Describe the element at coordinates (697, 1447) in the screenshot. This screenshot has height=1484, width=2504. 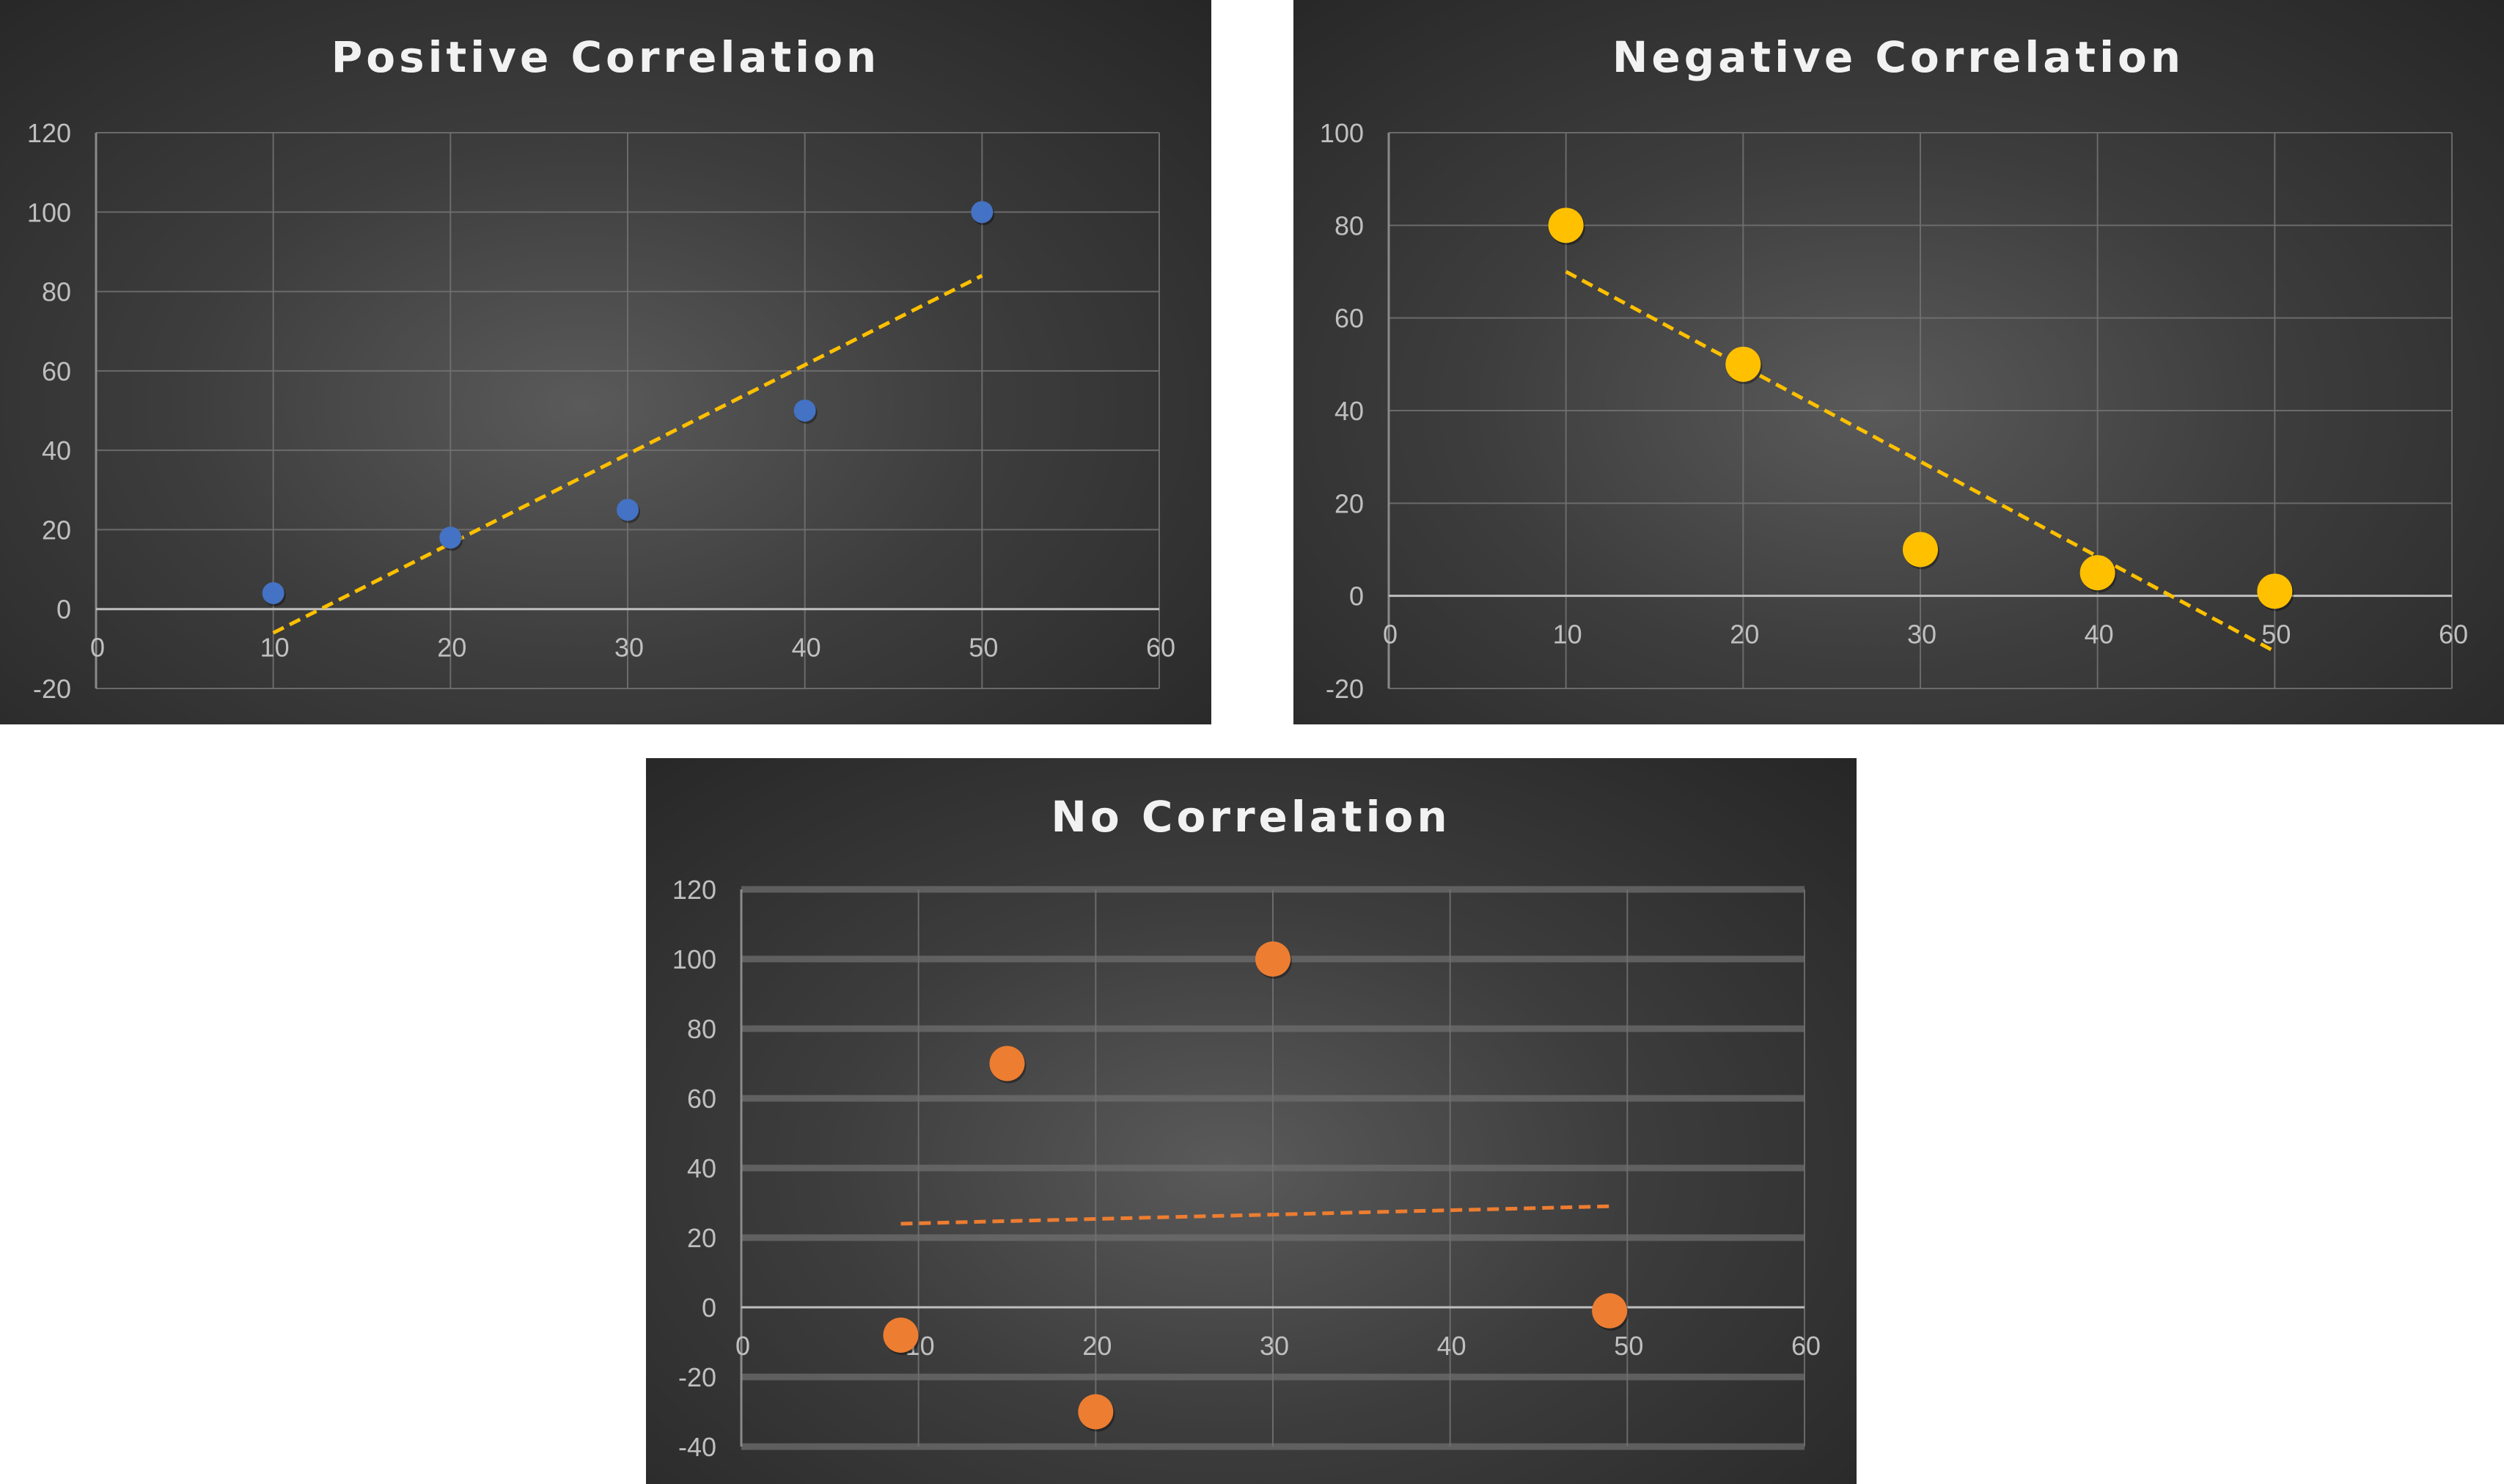
I see `y-tick-label: -40` at that location.